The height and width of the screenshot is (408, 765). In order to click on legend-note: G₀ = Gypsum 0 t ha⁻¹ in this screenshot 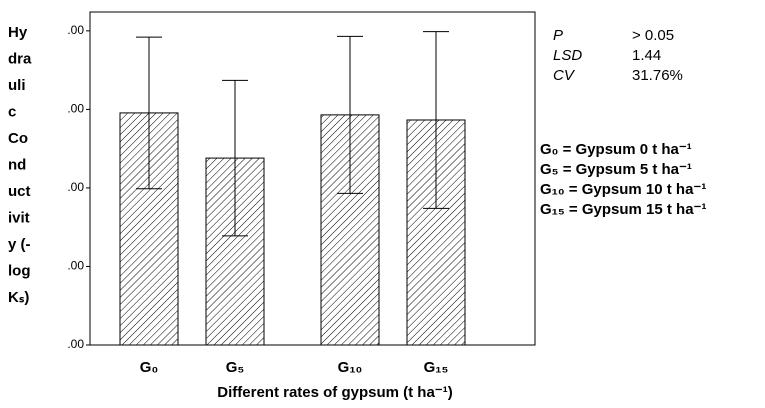, I will do `click(616, 149)`.